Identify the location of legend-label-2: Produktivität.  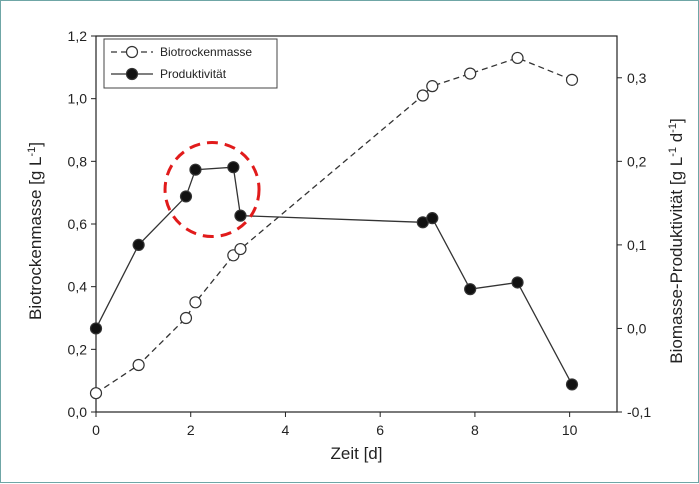
(193, 74).